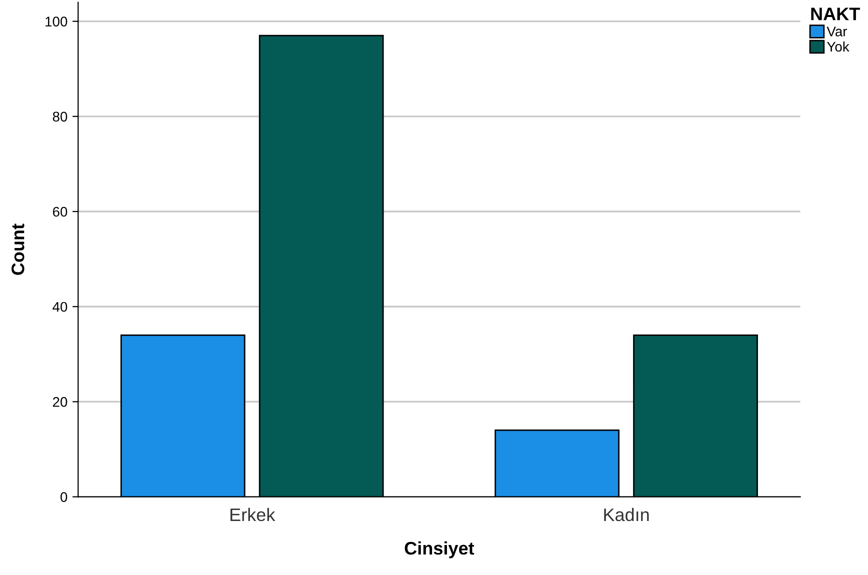 The image size is (868, 575). Describe the element at coordinates (64, 497) in the screenshot. I see `y-tick-label: 0` at that location.